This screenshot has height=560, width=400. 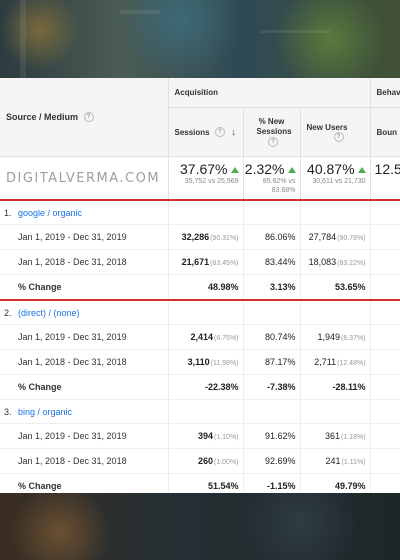 I want to click on group-row: 1. google / organic, so click(x=200, y=212).